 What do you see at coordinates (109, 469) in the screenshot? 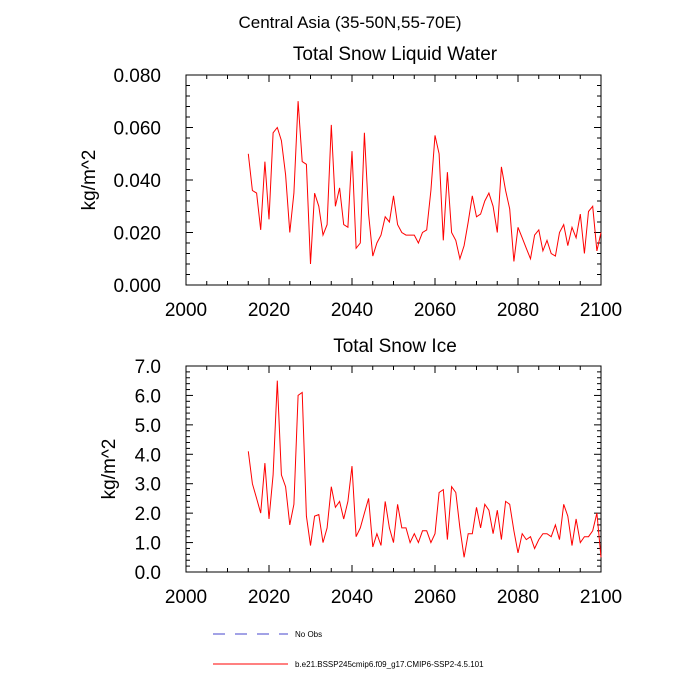
I see `y-axis-label-snow-ice: kg/m^2` at bounding box center [109, 469].